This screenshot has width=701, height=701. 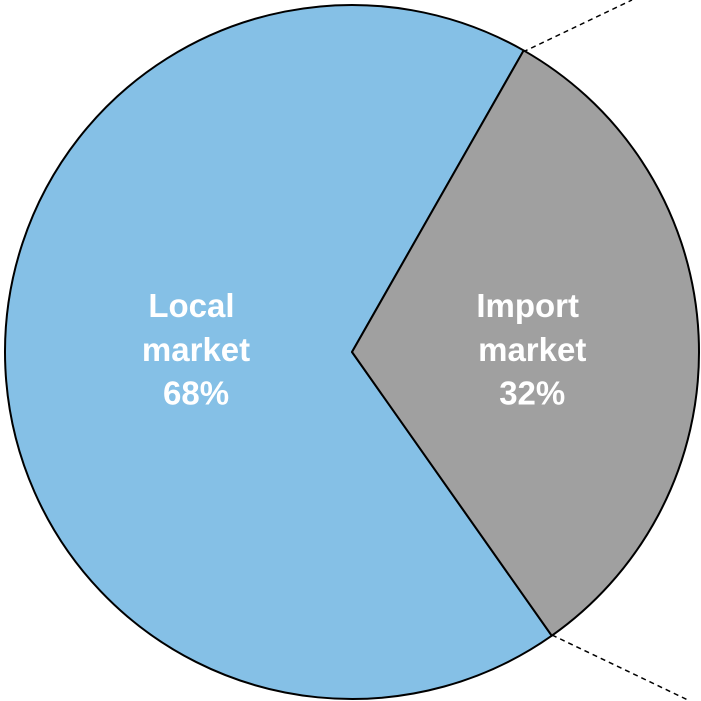 I want to click on slice-name: Import market, so click(x=532, y=327).